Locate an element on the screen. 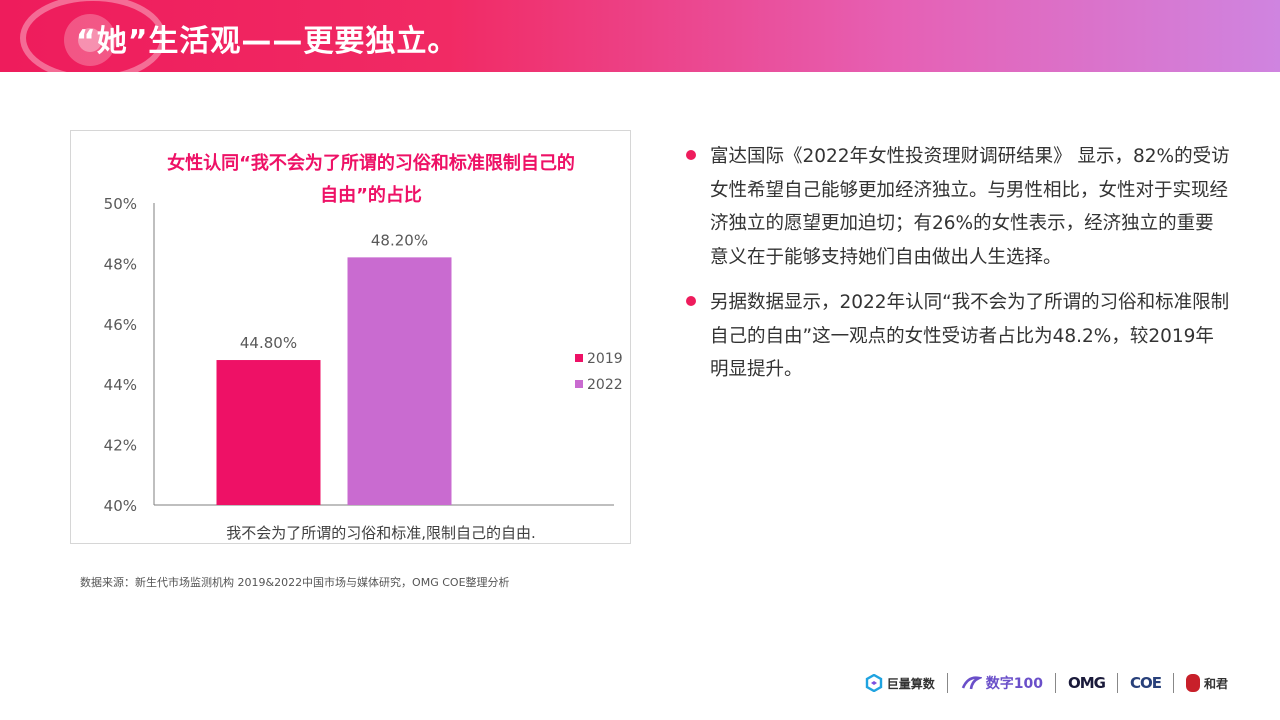 This screenshot has height=720, width=1280. logo-omg: OMG is located at coordinates (1086, 683).